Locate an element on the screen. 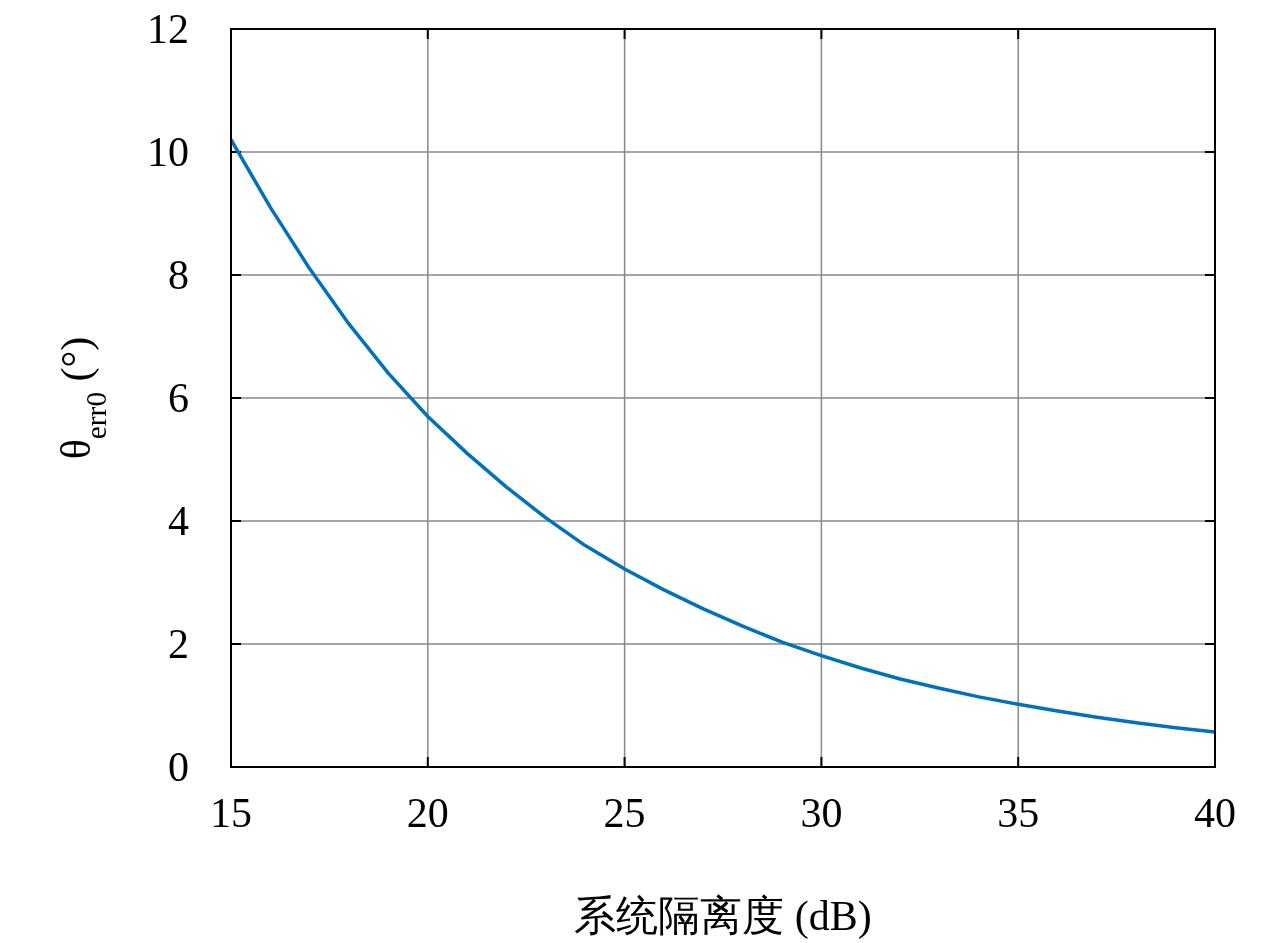 The image size is (1280, 943). y-tick-label: 2 is located at coordinates (178, 644).